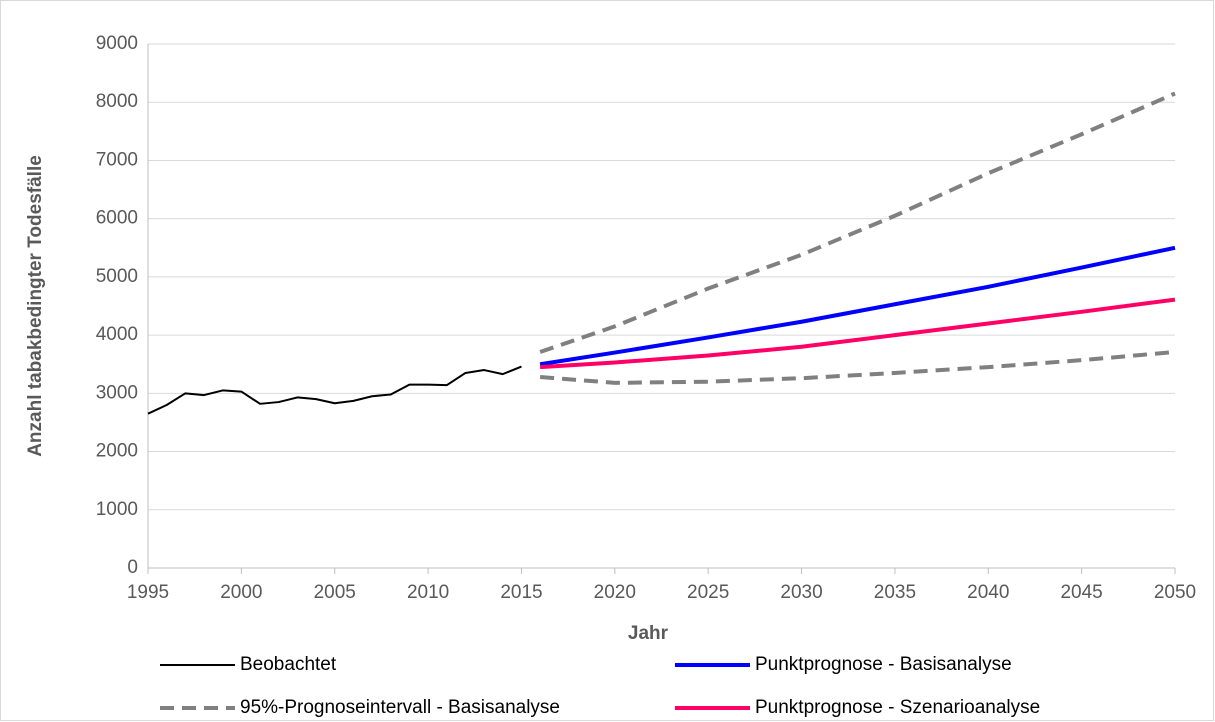 This screenshot has height=722, width=1215. I want to click on x-tick-label: 2005, so click(335, 592).